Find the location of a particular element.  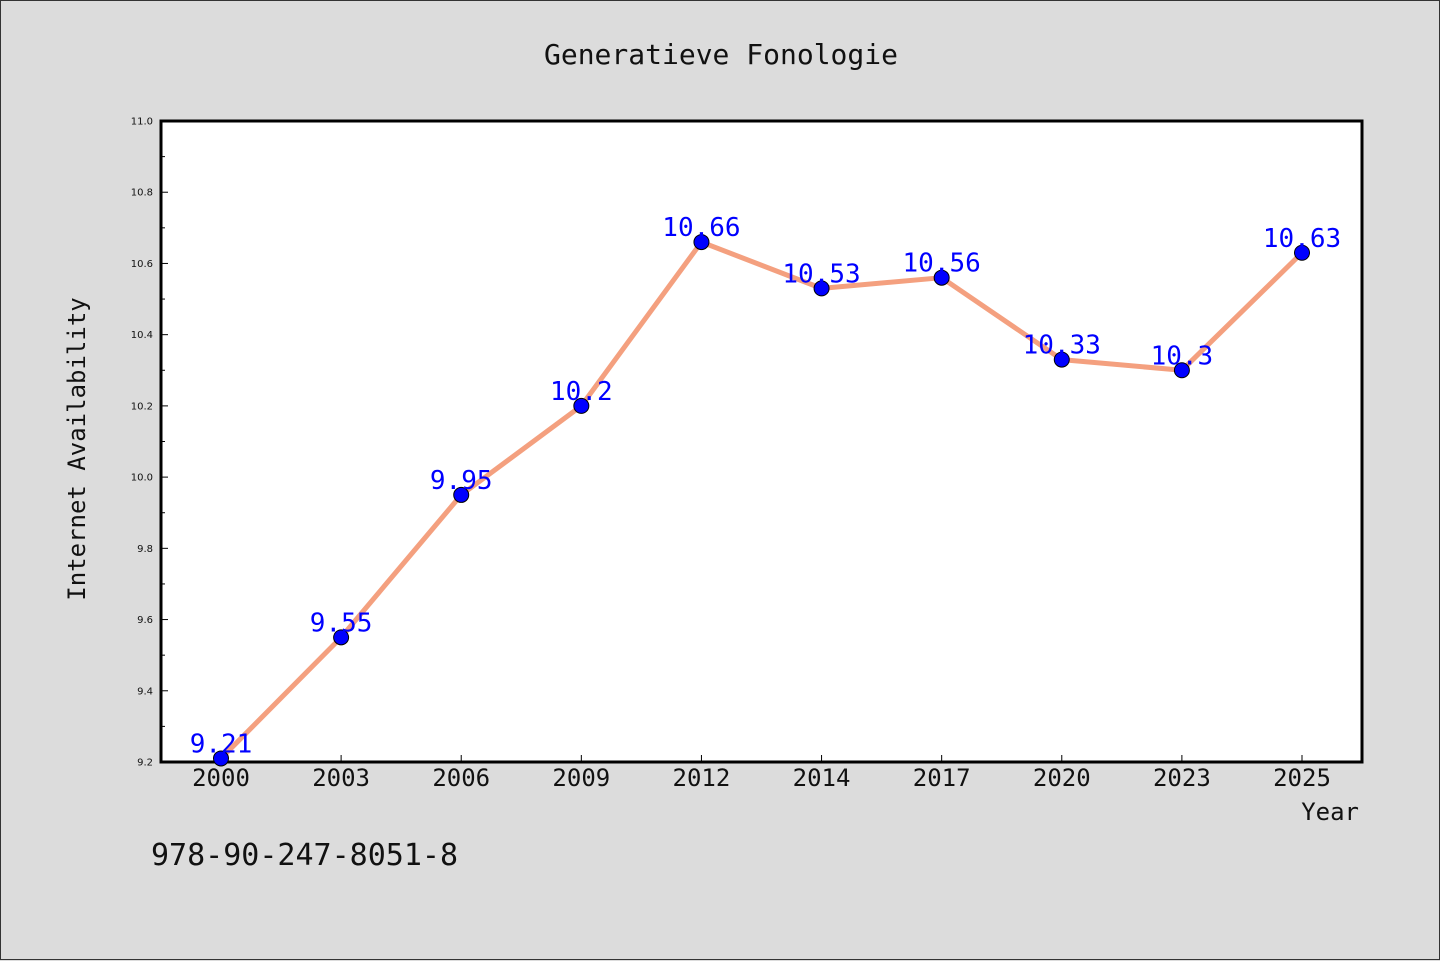

x-tick-label: 2017 is located at coordinates (942, 778).